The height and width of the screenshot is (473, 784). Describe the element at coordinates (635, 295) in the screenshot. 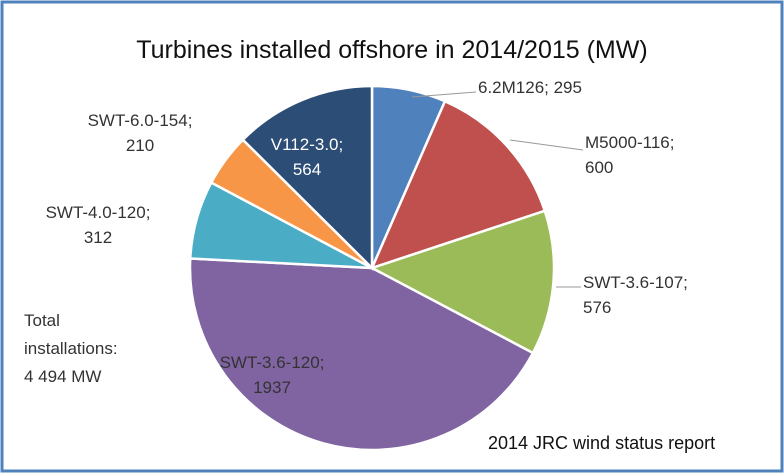

I see `data-label: SWT-3.6-107; 576` at that location.